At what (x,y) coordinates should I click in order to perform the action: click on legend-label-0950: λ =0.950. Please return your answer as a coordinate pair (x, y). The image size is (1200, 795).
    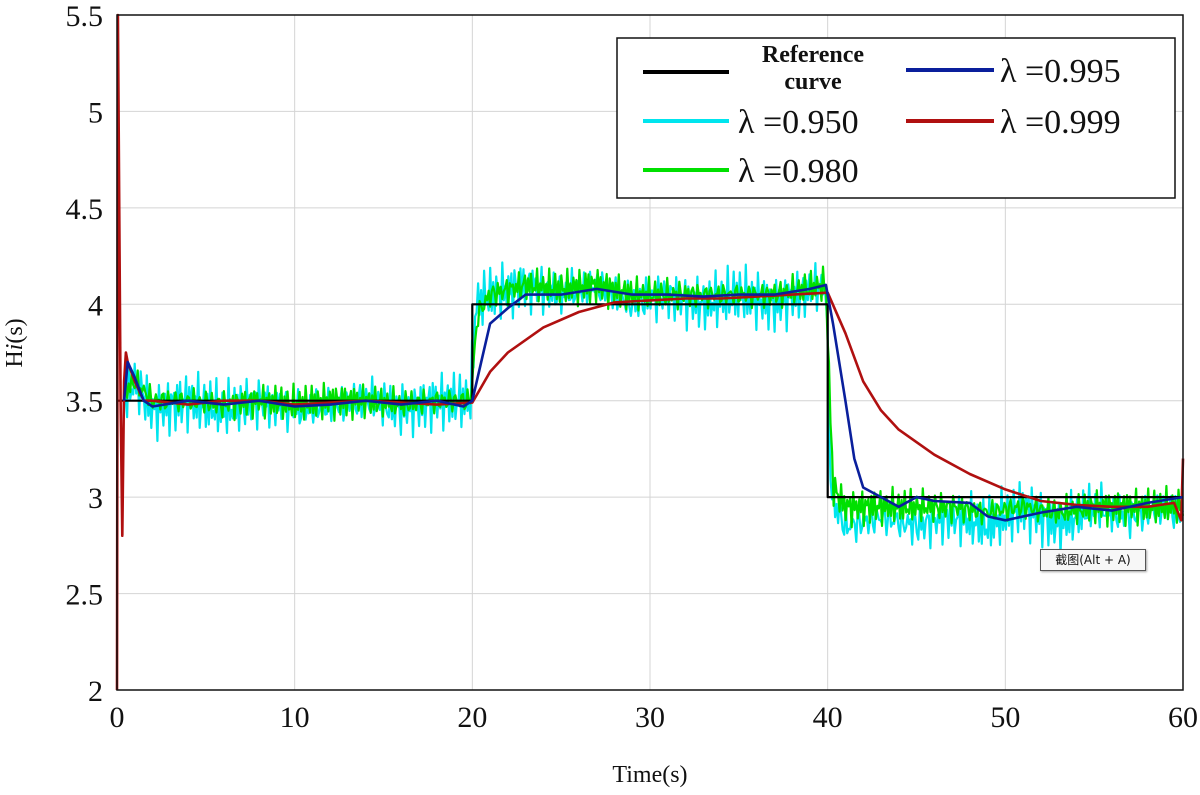
    Looking at the image, I should click on (798, 122).